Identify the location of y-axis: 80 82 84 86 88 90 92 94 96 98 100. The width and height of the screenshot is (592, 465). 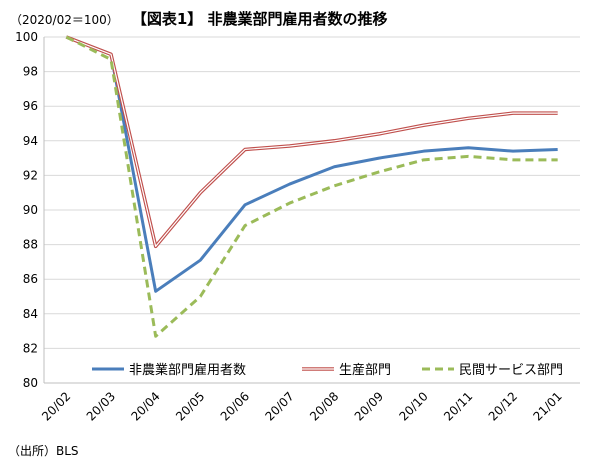
(30, 210).